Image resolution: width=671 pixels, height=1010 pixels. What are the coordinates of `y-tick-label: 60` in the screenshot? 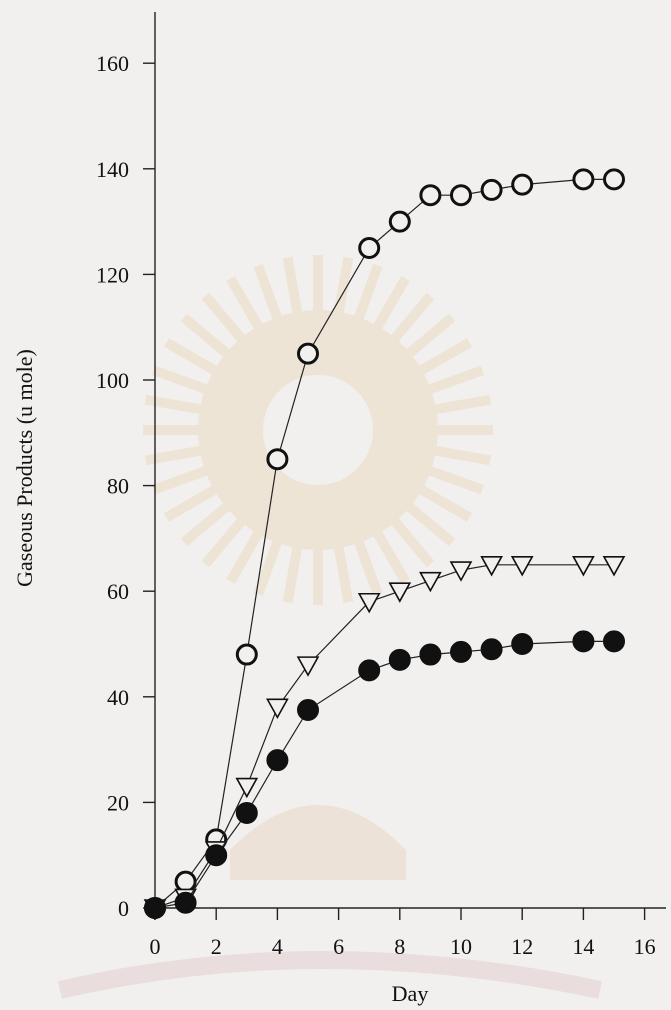 It's located at (118, 591).